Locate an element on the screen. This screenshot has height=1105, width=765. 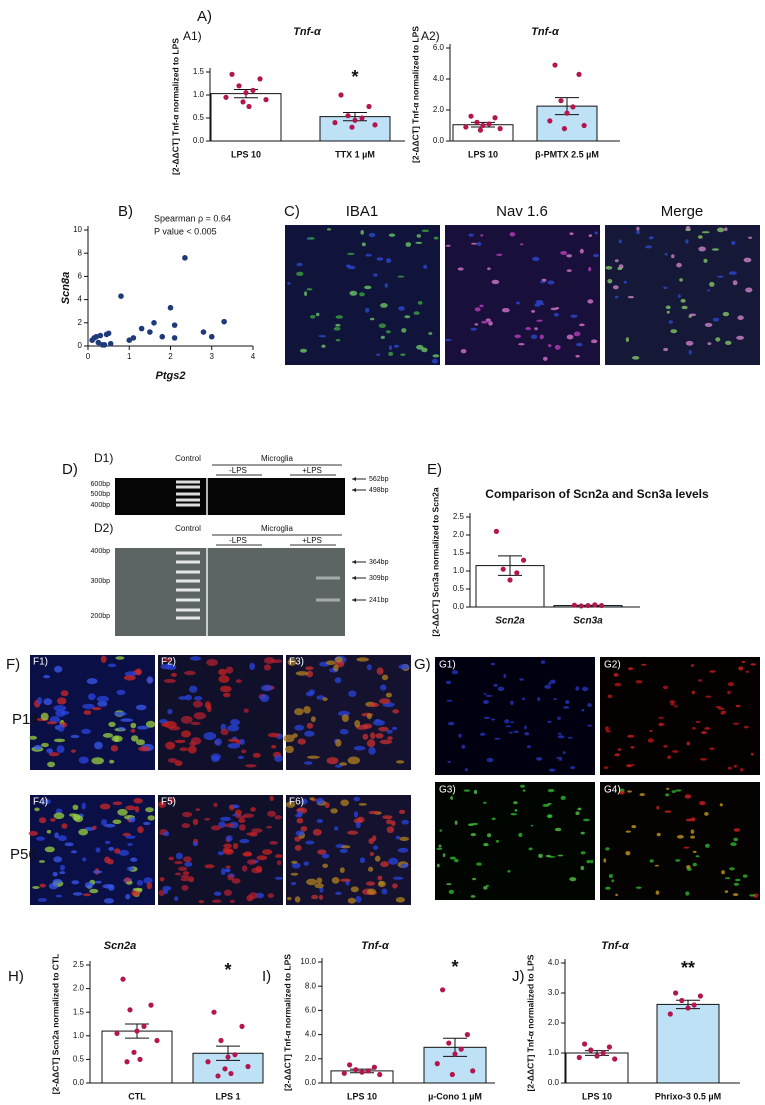
x-tick-label: Scn2a is located at coordinates (510, 621).